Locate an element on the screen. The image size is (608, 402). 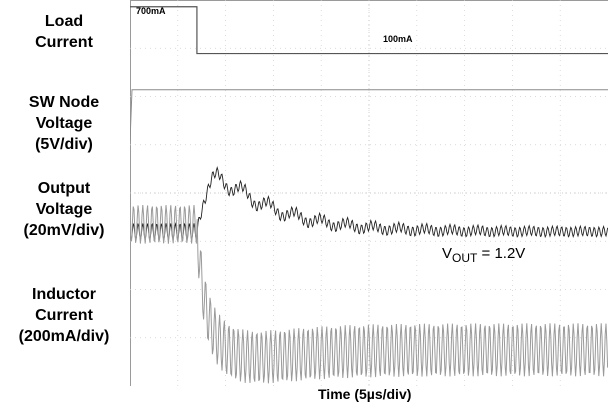
vout-value: = 1.2V is located at coordinates (501, 253).